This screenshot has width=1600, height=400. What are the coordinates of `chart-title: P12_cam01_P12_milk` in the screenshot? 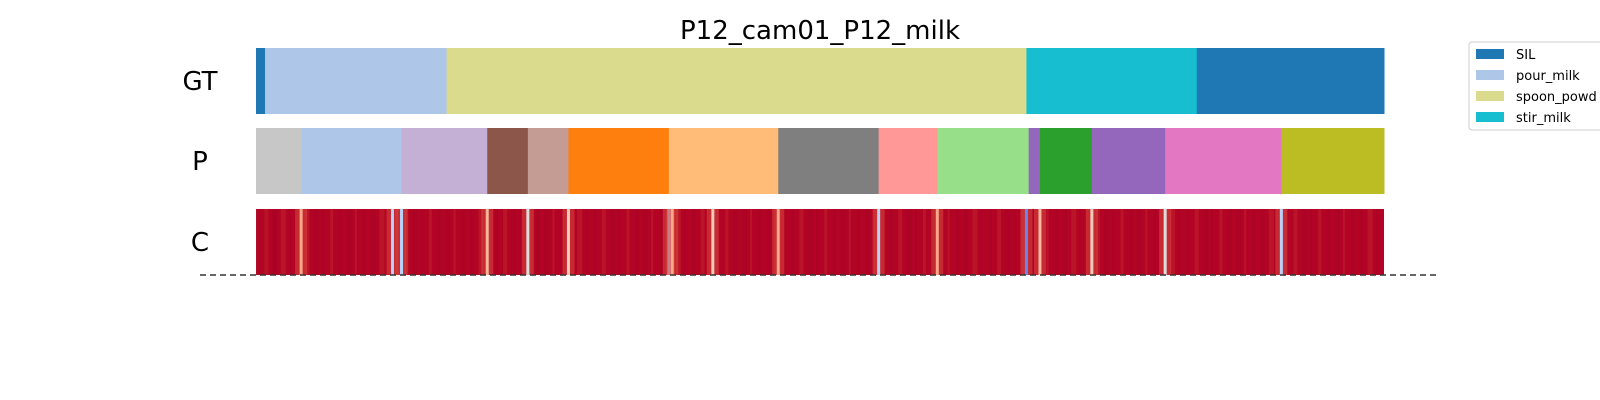 It's located at (820, 31).